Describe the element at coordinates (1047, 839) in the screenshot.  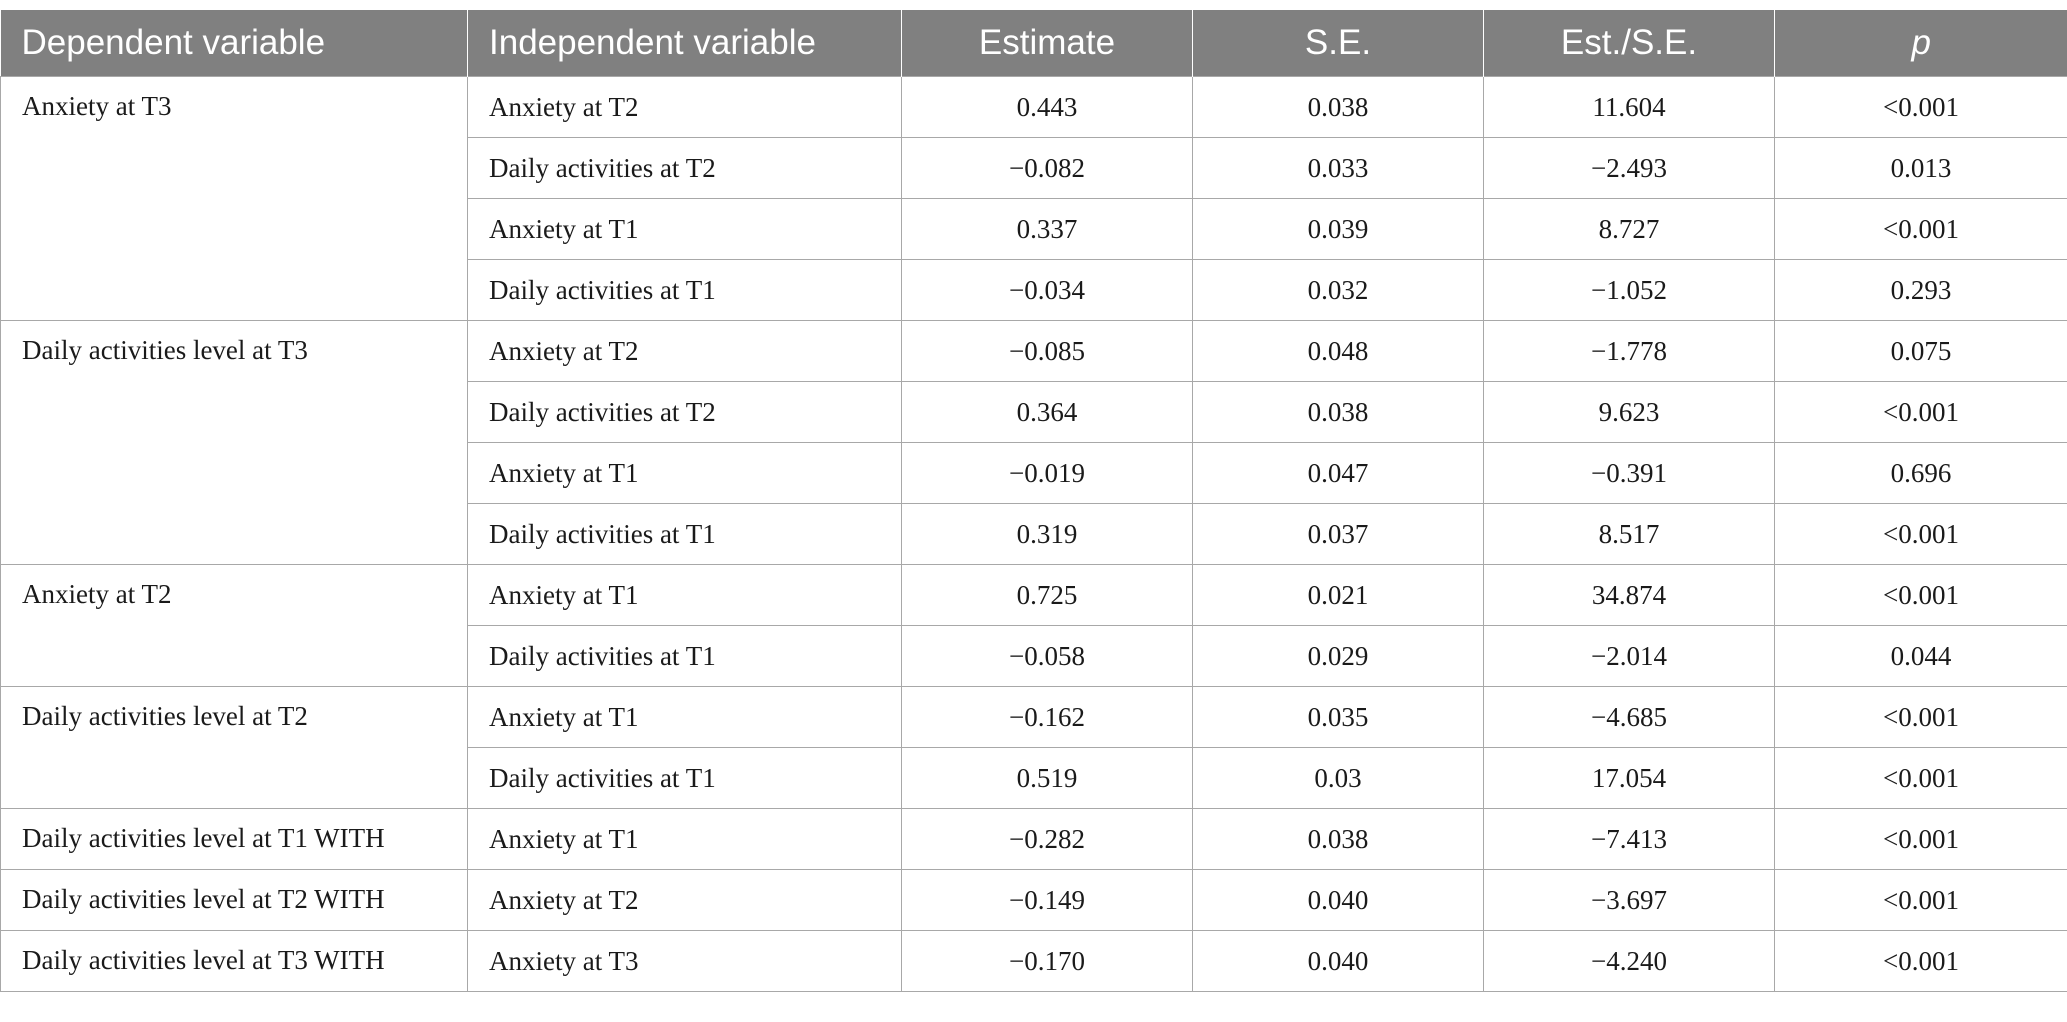
I see `estimate-cell: −0.282` at that location.